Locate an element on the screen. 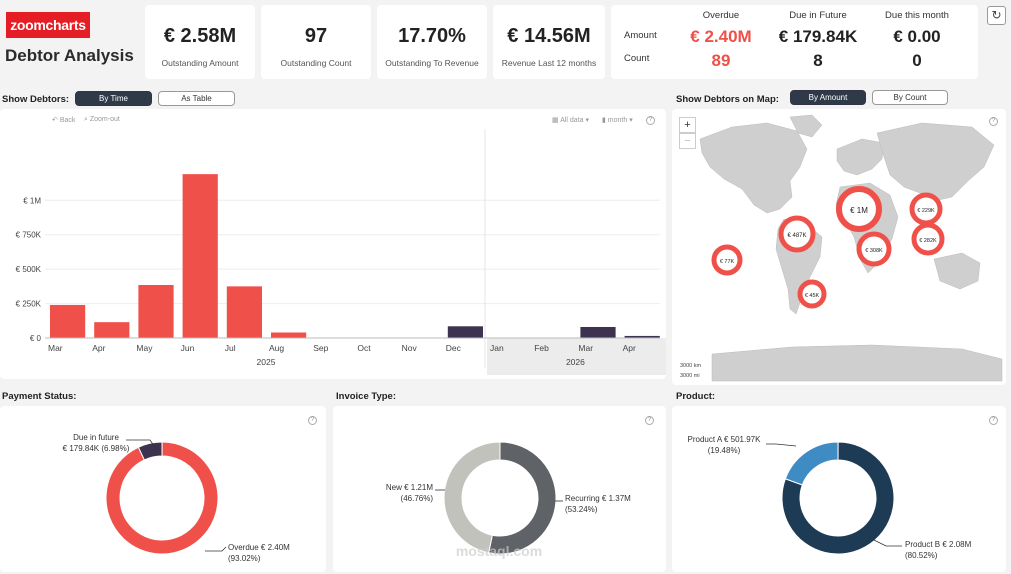 The height and width of the screenshot is (574, 1011). zoom-out-button: ⌕ Zoom-out is located at coordinates (102, 119).